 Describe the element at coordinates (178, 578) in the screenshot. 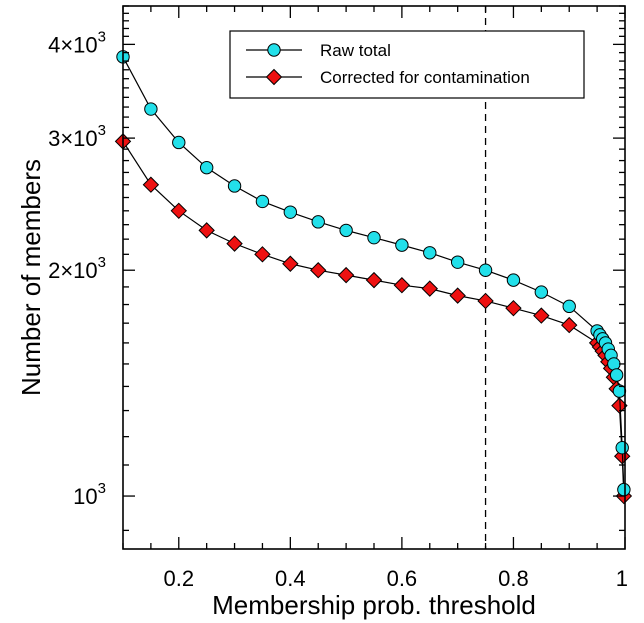

I see `x-tick-label: 0.2` at that location.